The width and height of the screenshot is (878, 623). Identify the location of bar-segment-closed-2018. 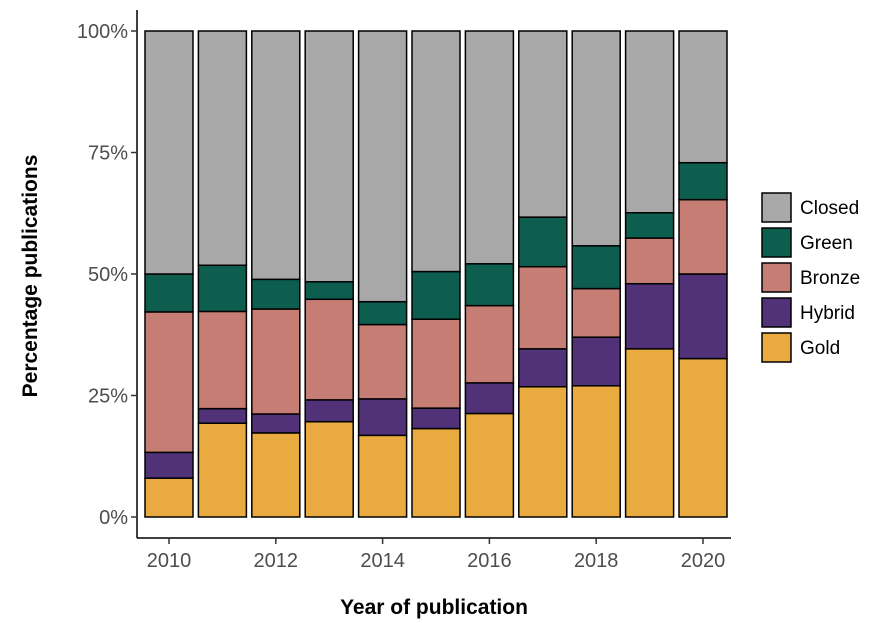
(596, 138).